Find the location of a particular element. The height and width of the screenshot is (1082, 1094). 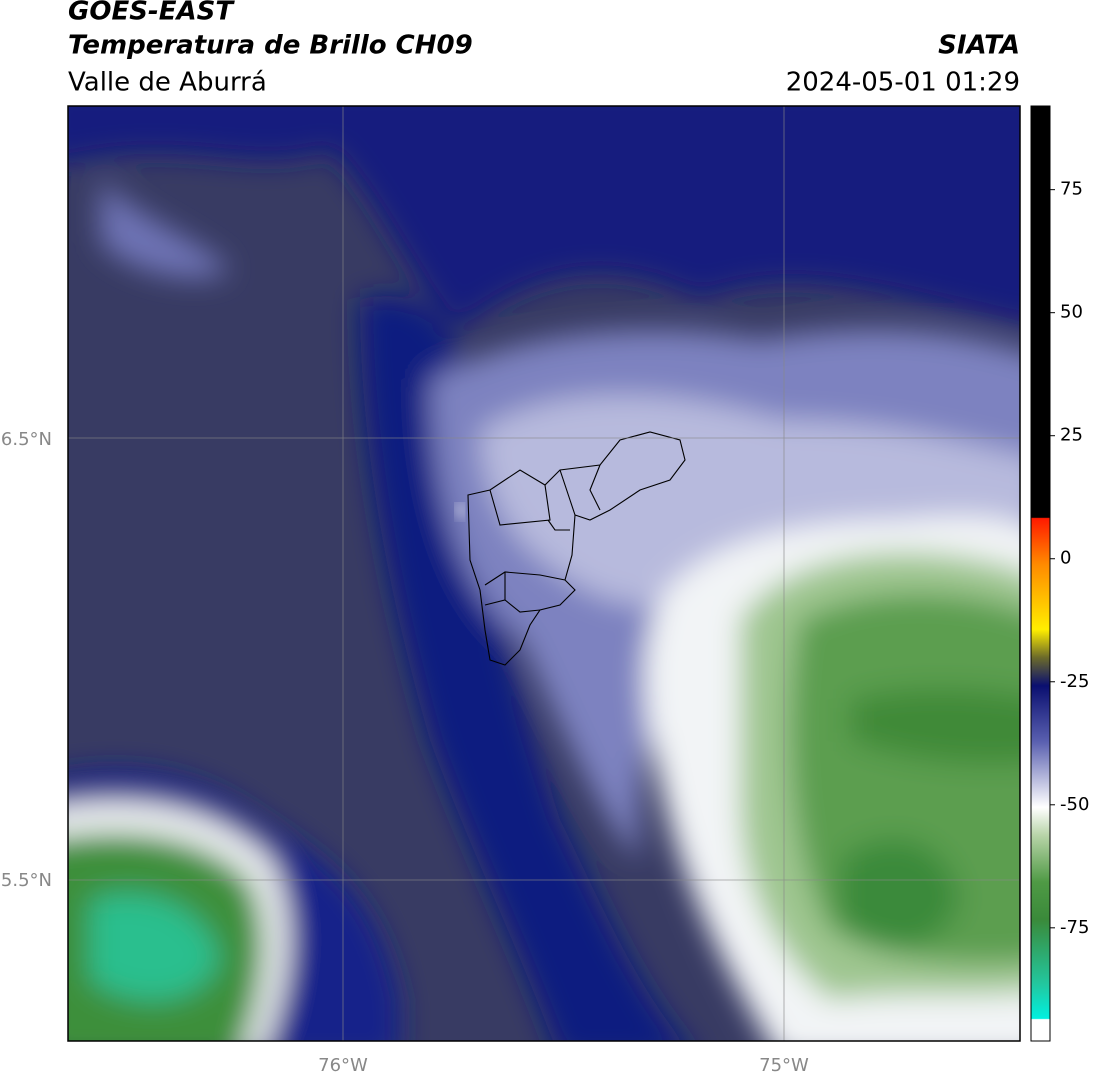

lon-label: 75°W is located at coordinates (784, 1065).